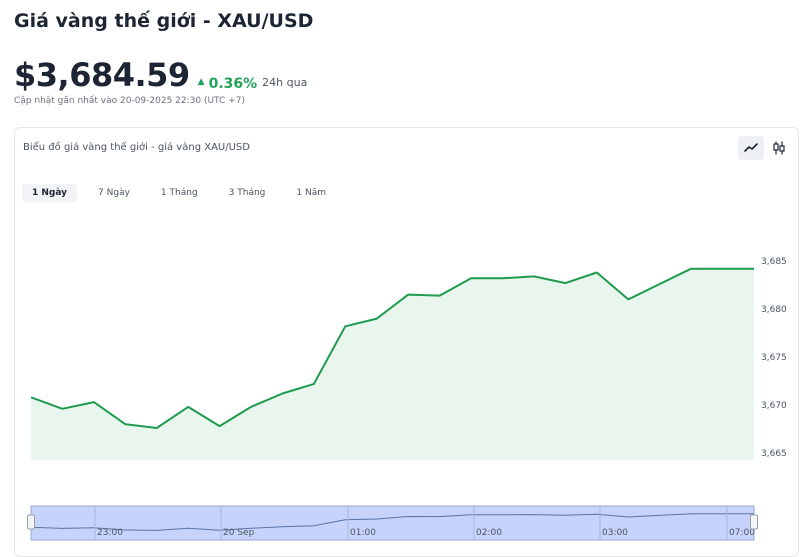 The width and height of the screenshot is (800, 557). Describe the element at coordinates (363, 533) in the screenshot. I see `navigator-tick-label: 01:00` at that location.